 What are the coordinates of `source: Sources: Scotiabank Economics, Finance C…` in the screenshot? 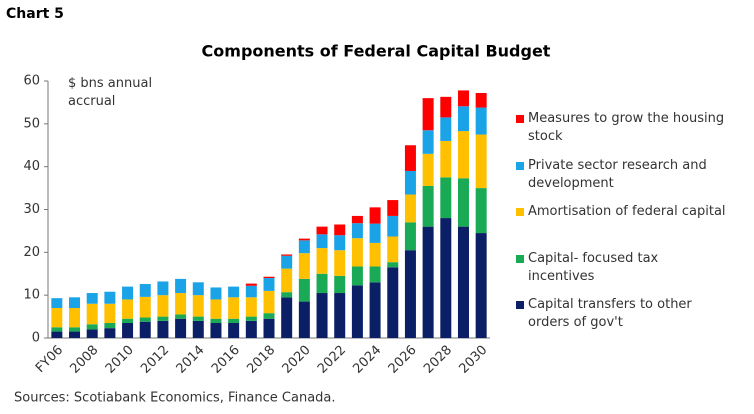 It's located at (175, 398).